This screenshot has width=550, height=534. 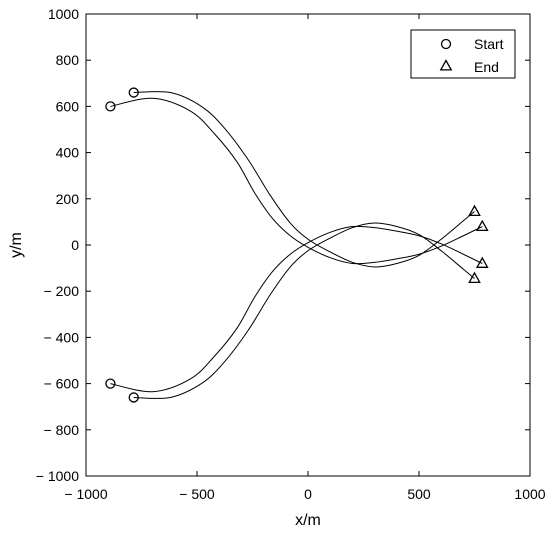 What do you see at coordinates (85, 494) in the screenshot?
I see `x-tick-label: − 1000` at bounding box center [85, 494].